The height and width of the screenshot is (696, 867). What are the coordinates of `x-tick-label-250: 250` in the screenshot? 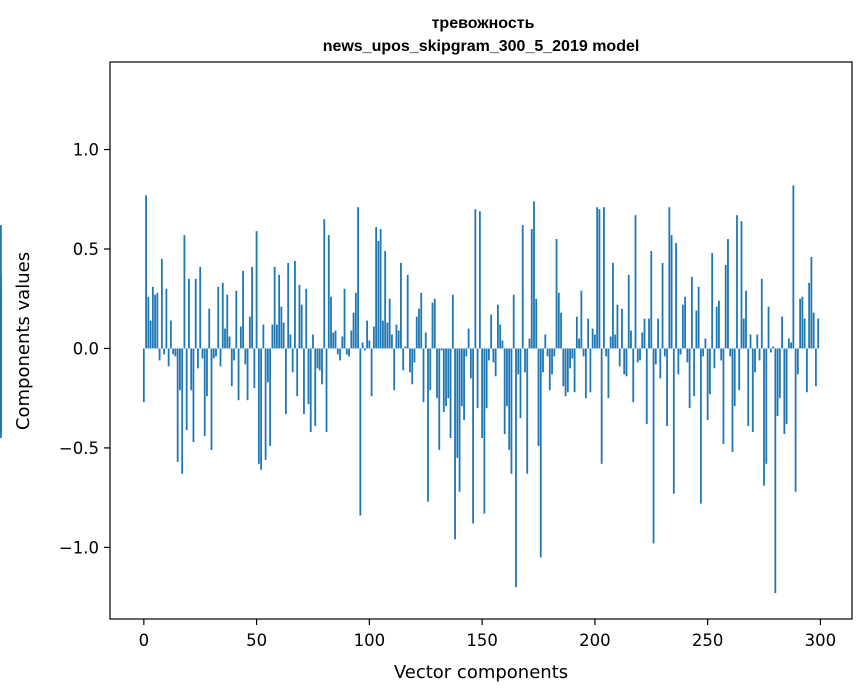 It's located at (708, 640).